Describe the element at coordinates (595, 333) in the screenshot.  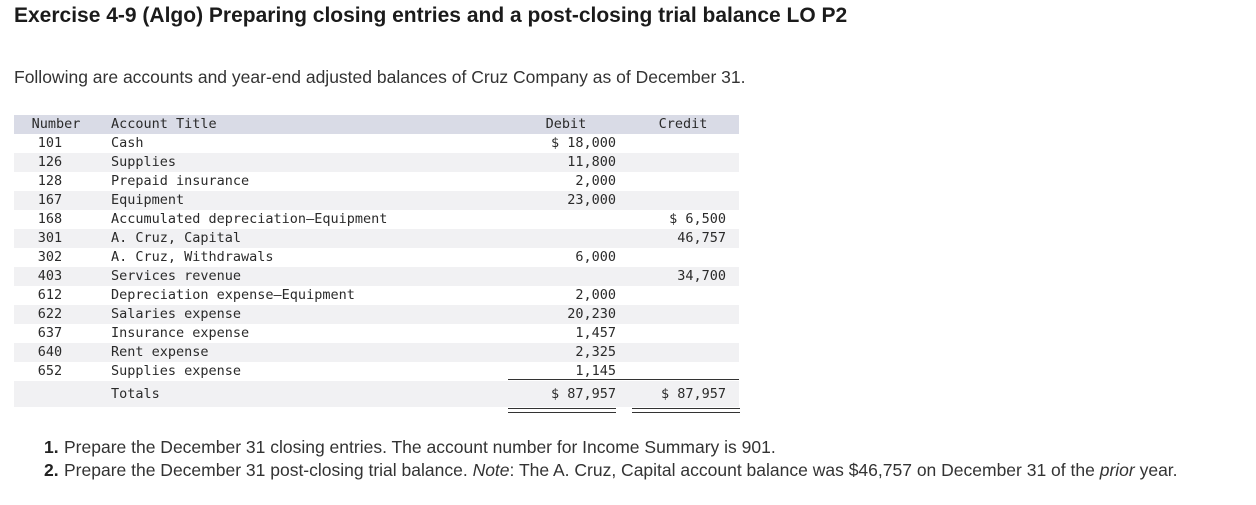
I see `debit-amount: 1,457` at that location.